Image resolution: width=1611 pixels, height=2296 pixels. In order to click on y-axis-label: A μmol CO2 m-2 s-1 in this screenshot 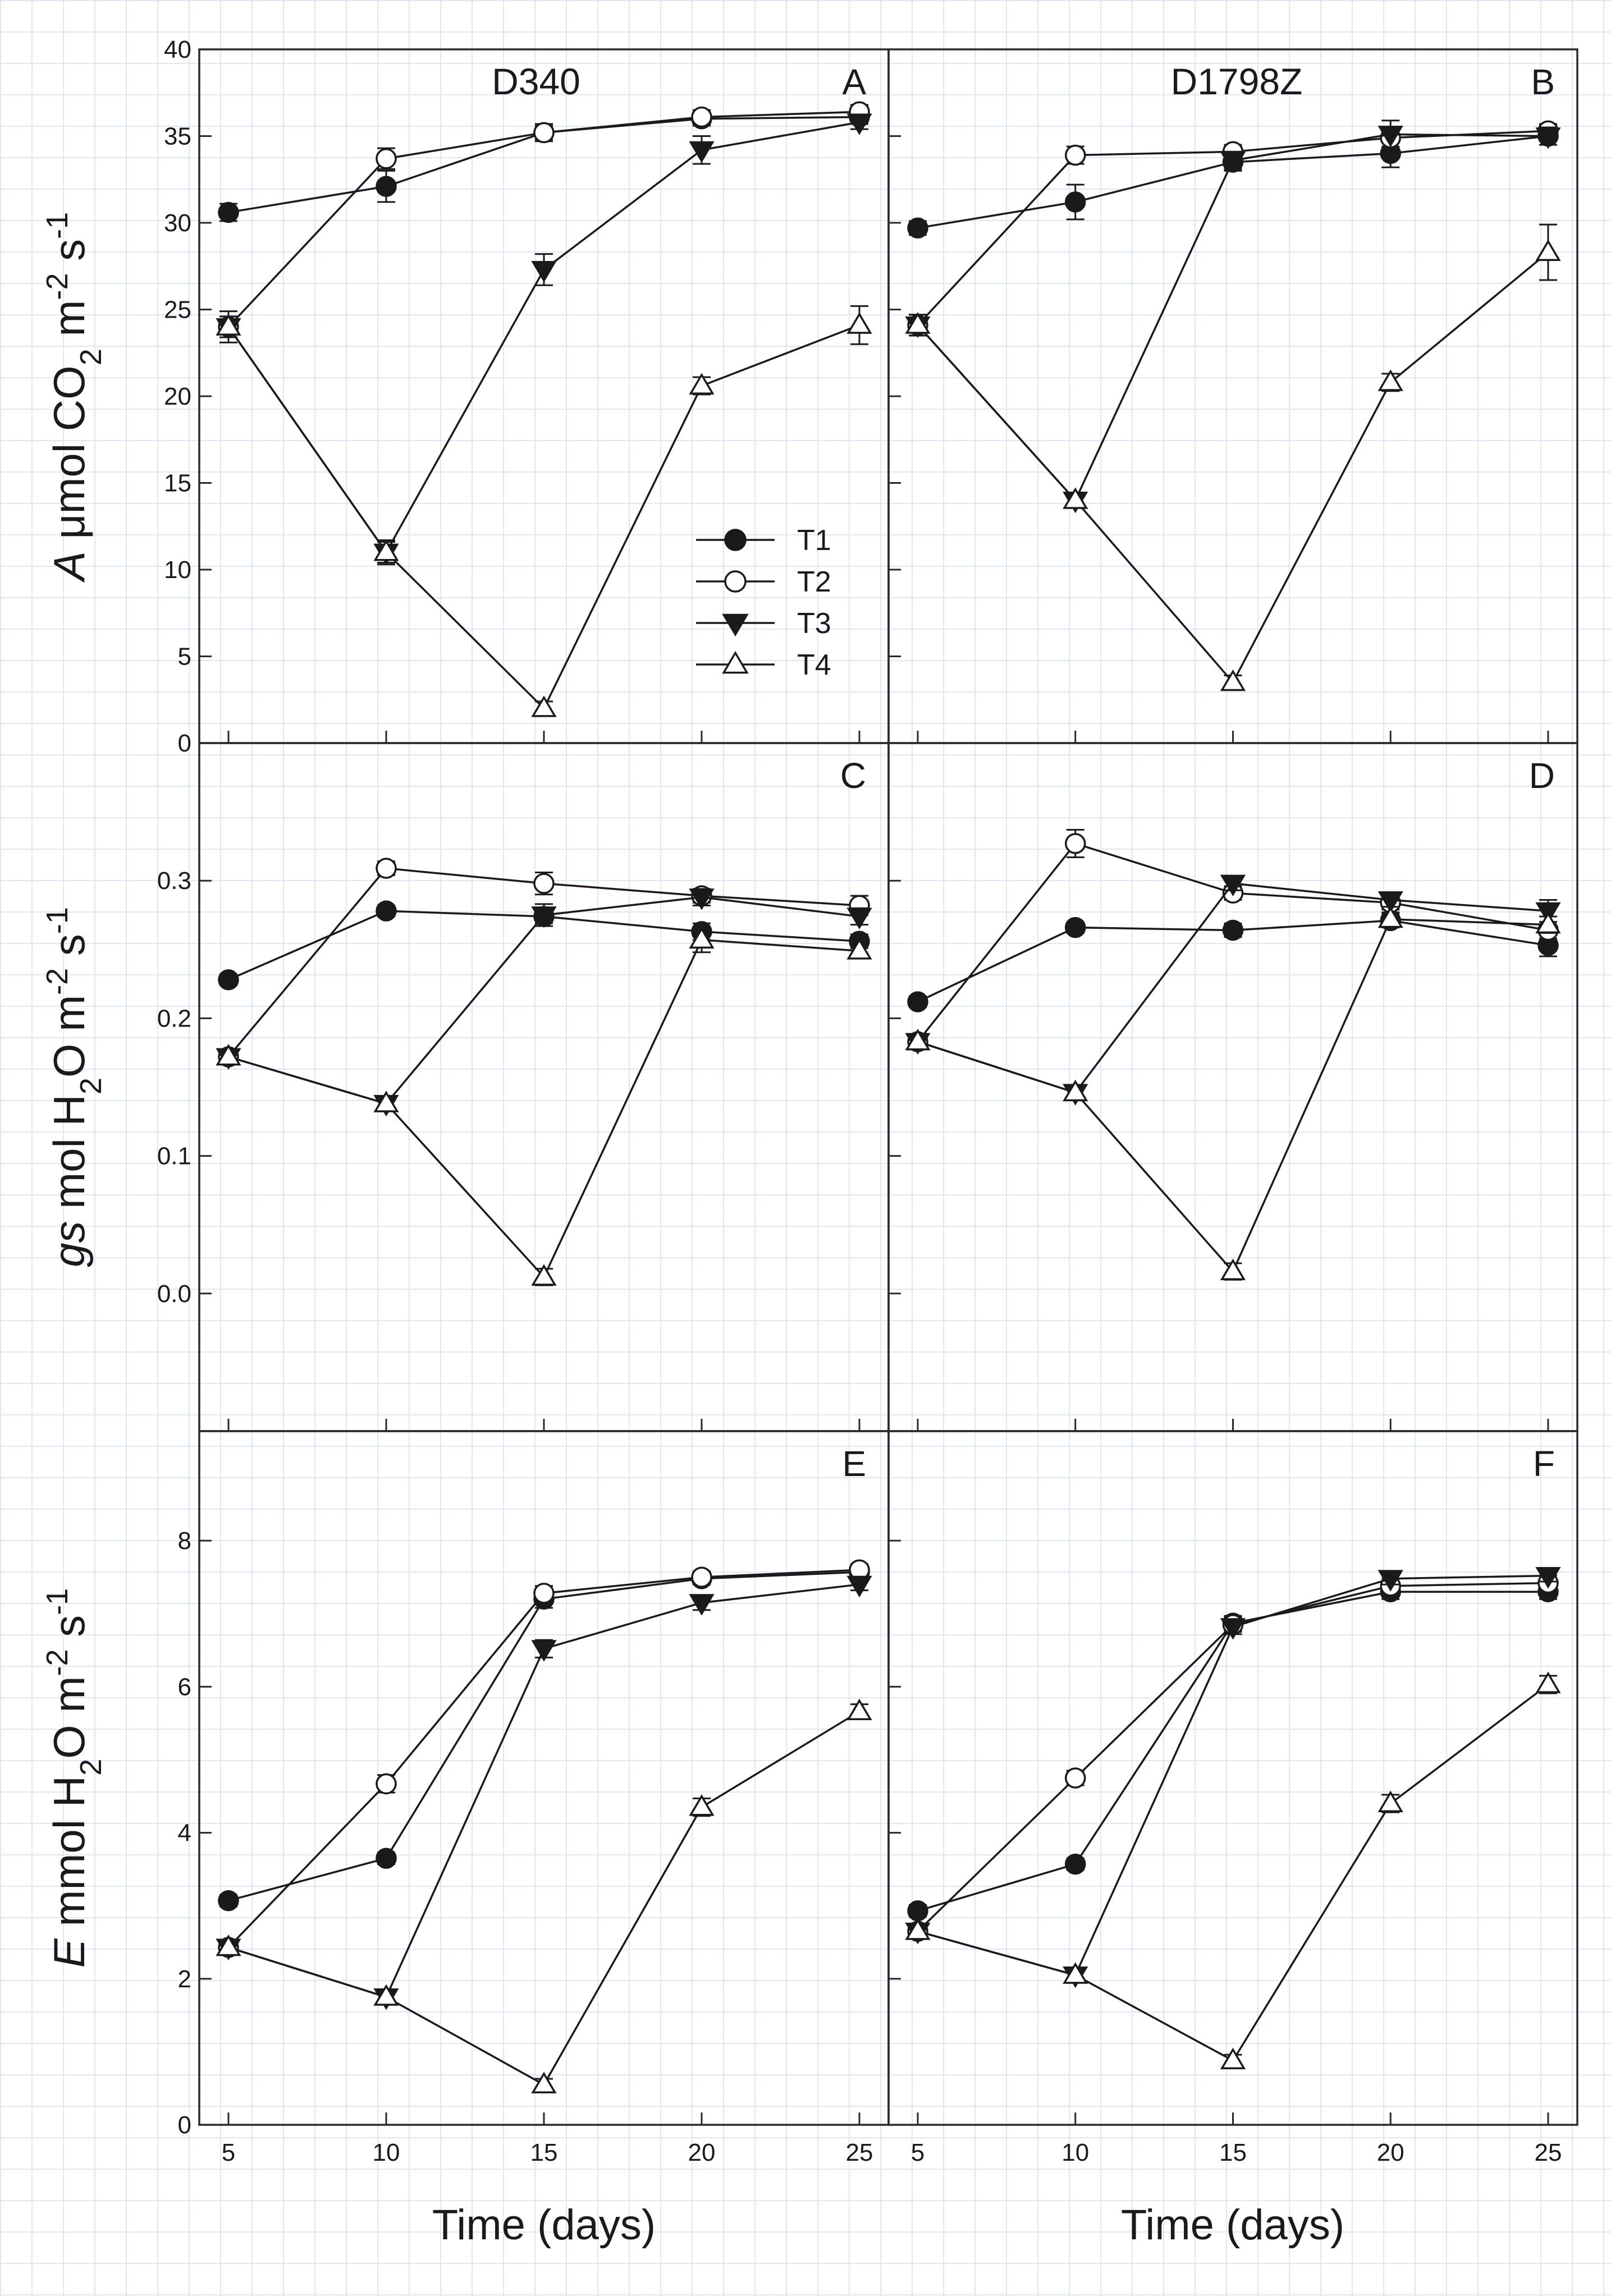, I will do `click(74, 398)`.